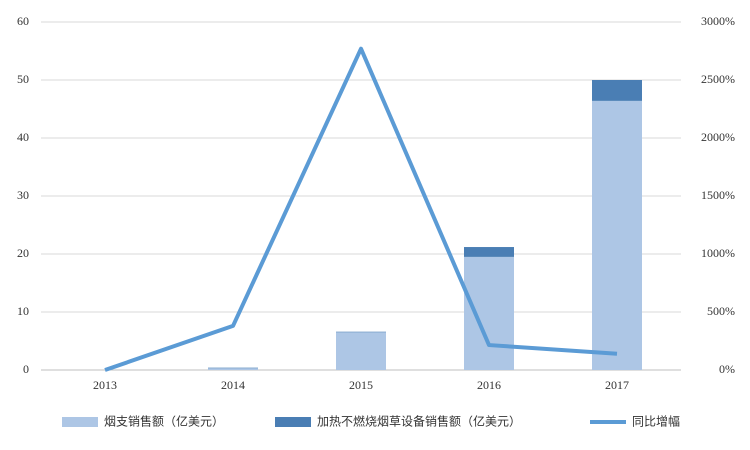  I want to click on y-tick-label: 20, so click(23, 253).